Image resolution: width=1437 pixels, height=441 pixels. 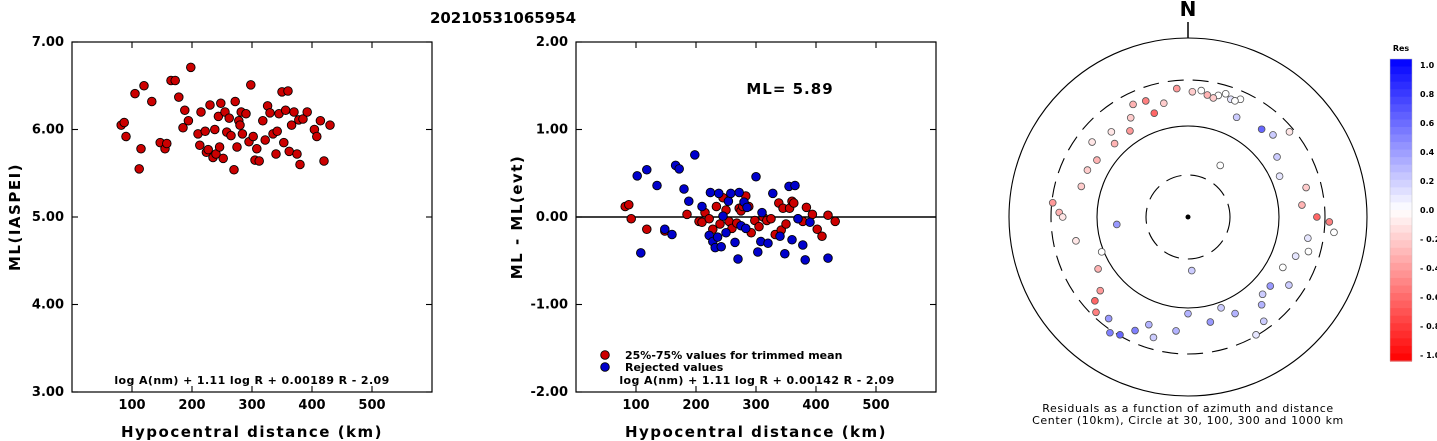 What do you see at coordinates (552, 217) in the screenshot?
I see `y-tick-label: 0.00` at bounding box center [552, 217].